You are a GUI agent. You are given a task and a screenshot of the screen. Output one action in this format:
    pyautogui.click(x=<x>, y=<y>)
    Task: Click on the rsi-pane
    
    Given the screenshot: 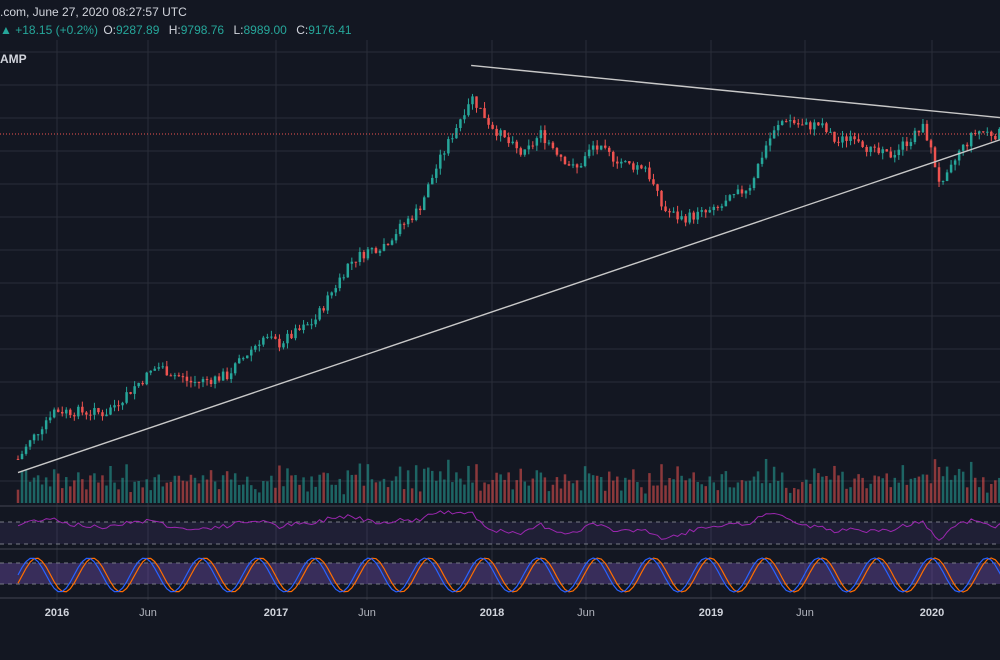 What is the action you would take?
    pyautogui.click(x=500, y=527)
    